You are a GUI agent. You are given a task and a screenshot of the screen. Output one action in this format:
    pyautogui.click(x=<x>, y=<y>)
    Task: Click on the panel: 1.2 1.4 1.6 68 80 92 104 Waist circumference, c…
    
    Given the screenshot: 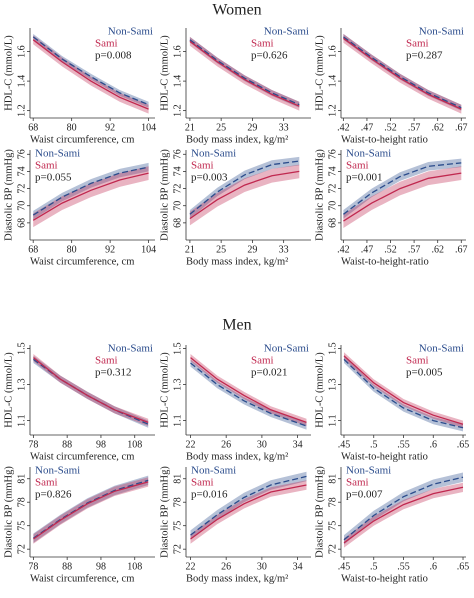 What is the action you would take?
    pyautogui.click(x=79, y=86)
    